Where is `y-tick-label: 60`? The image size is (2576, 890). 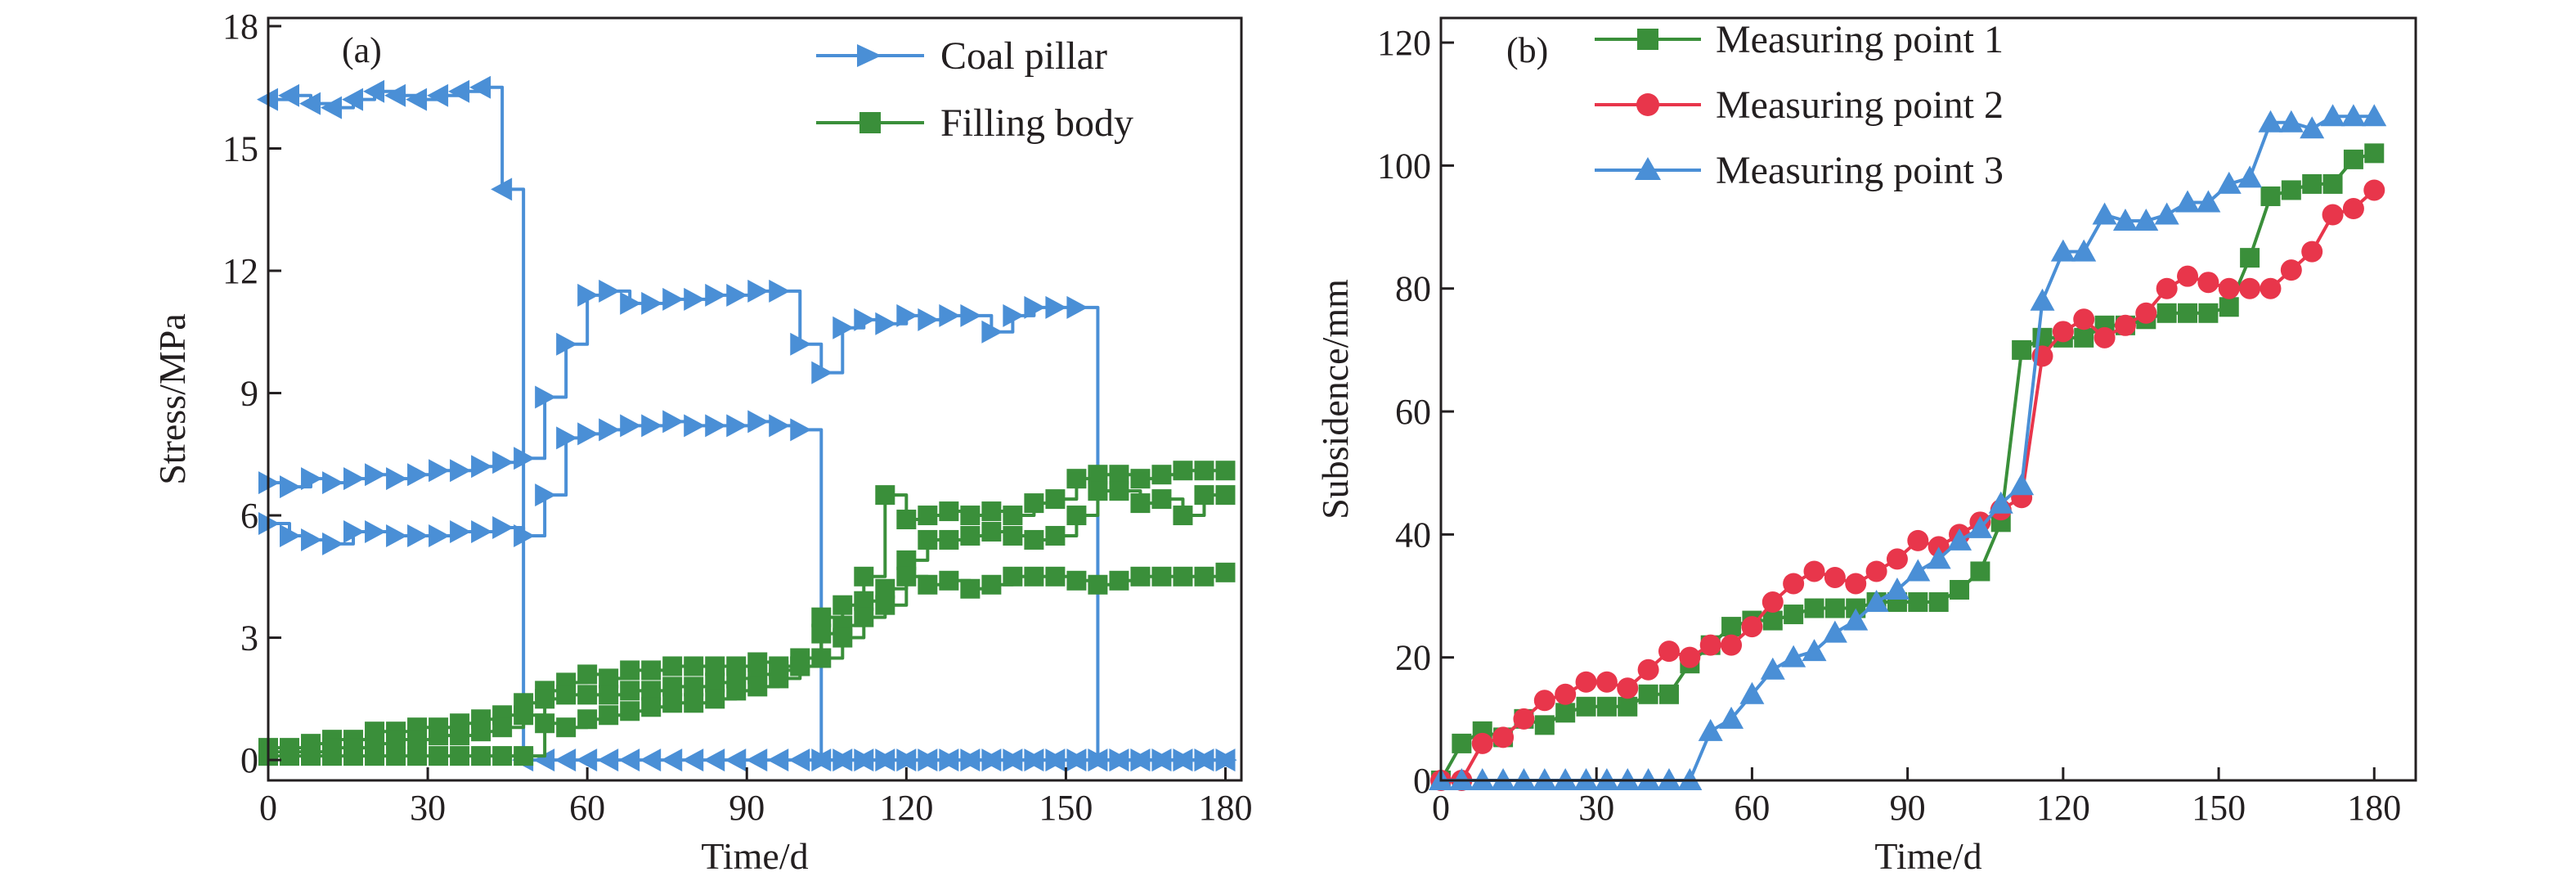 y-tick-label: 60 is located at coordinates (1413, 412).